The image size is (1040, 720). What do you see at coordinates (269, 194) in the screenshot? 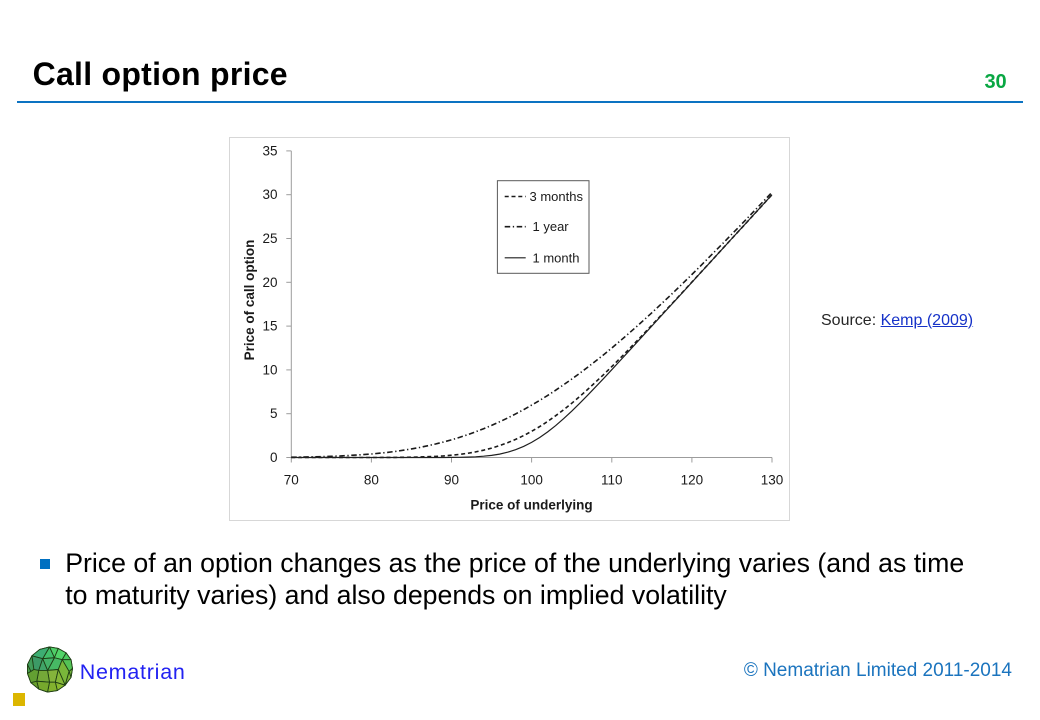
I see `svg-text: 30` at bounding box center [269, 194].